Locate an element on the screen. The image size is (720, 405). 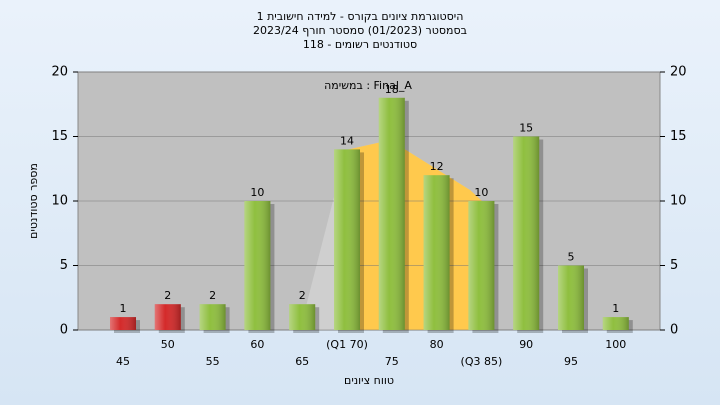
x-tick-label: (Q3 85) is located at coordinates (482, 361).